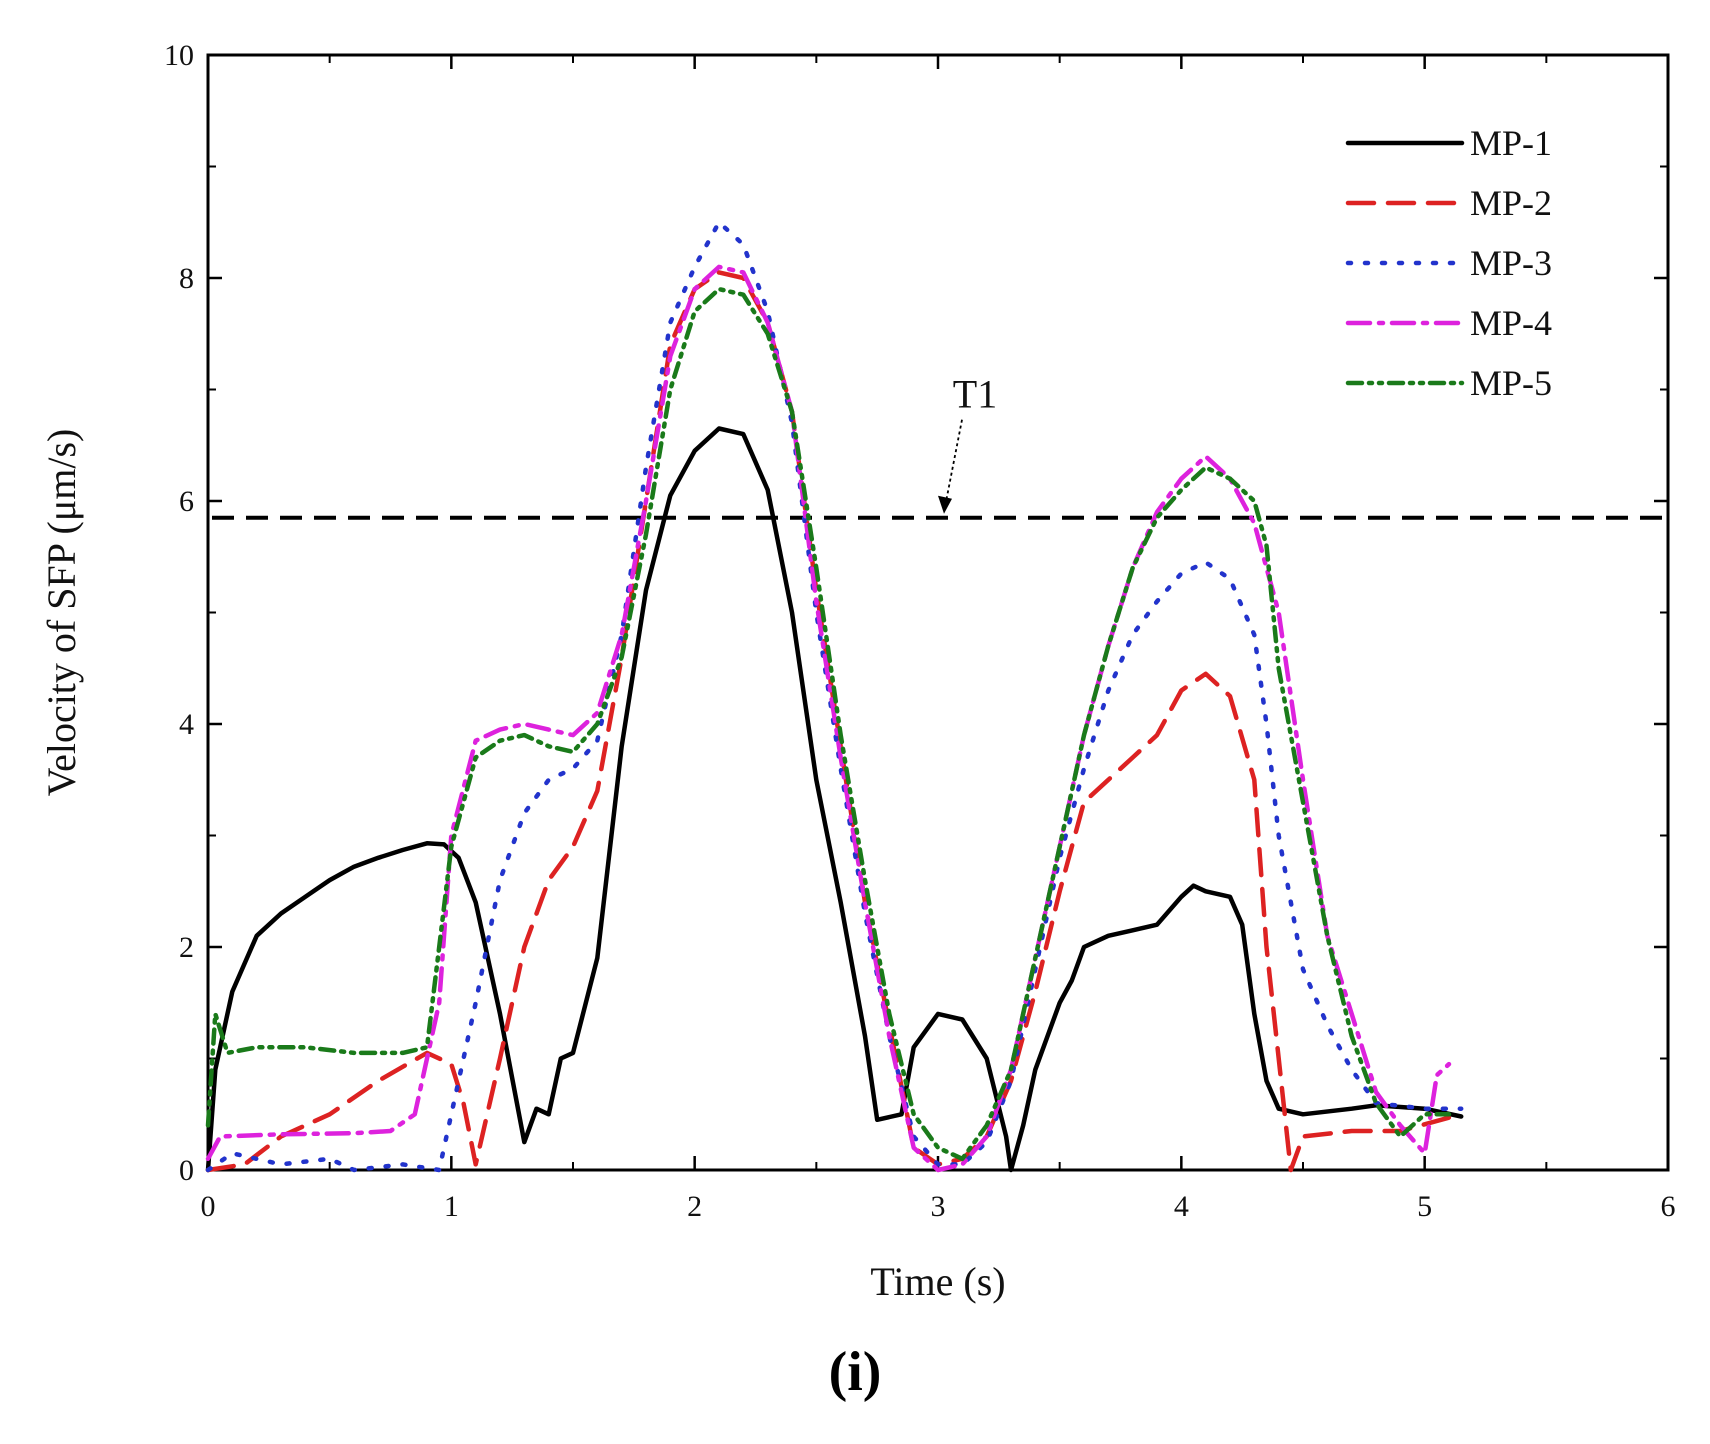  I want to click on threshold-arrowhead, so click(945, 504).